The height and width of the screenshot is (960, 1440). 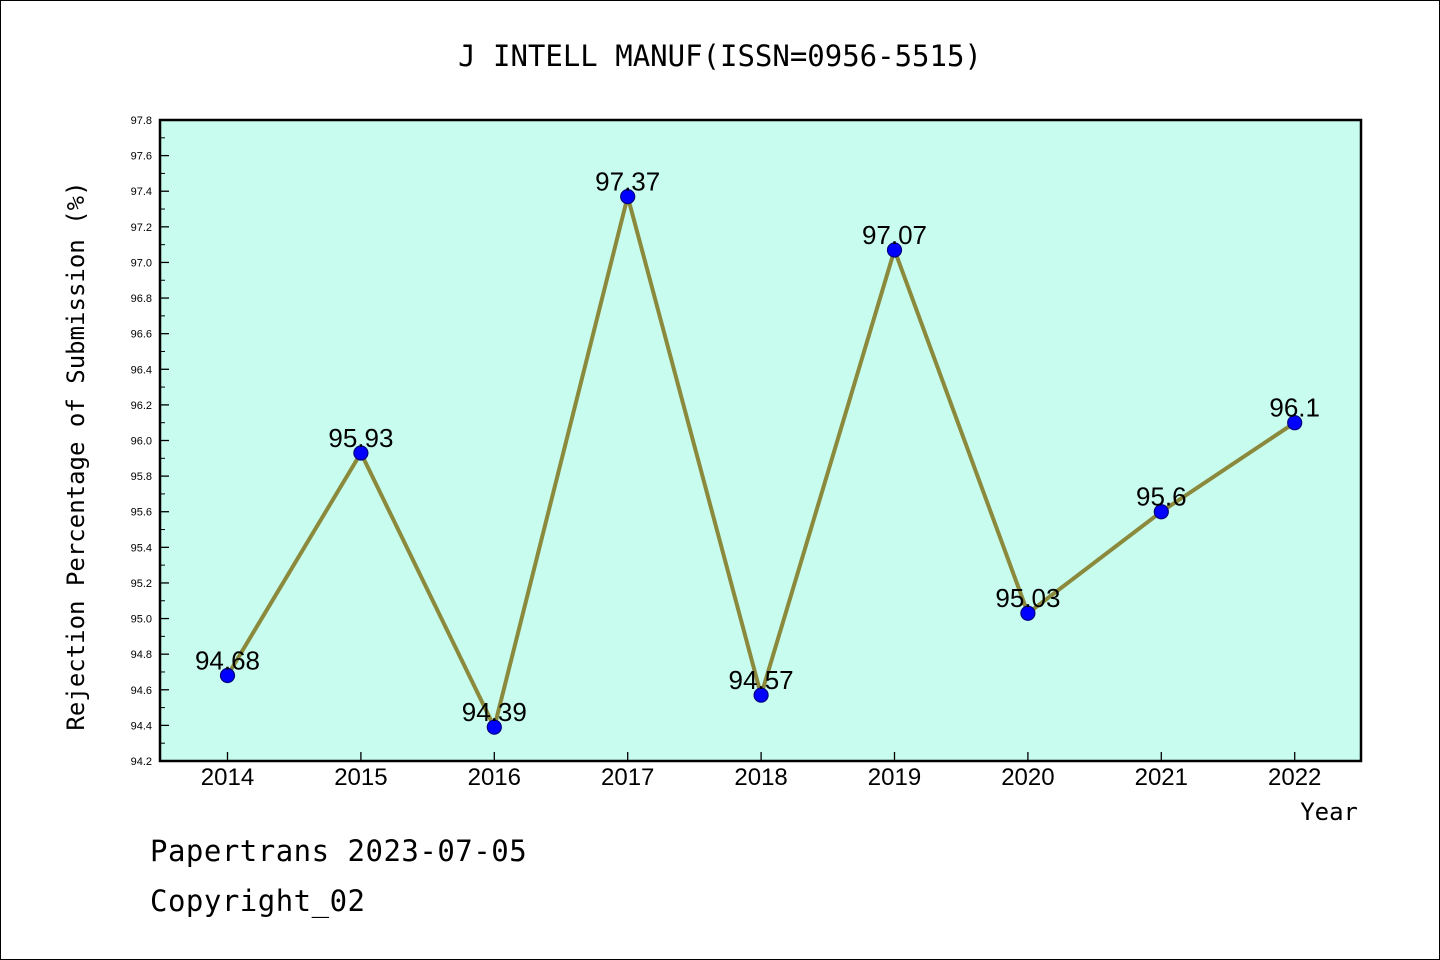 I want to click on data-label: 95.03, so click(x=1027, y=598).